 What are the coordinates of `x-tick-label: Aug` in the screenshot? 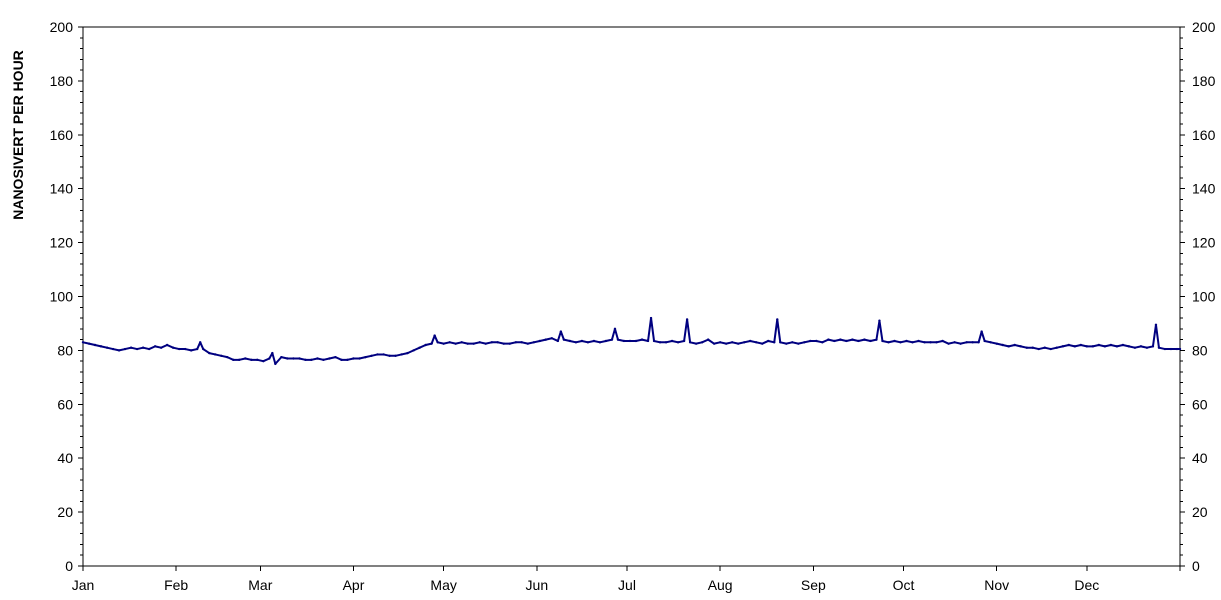 It's located at (720, 585).